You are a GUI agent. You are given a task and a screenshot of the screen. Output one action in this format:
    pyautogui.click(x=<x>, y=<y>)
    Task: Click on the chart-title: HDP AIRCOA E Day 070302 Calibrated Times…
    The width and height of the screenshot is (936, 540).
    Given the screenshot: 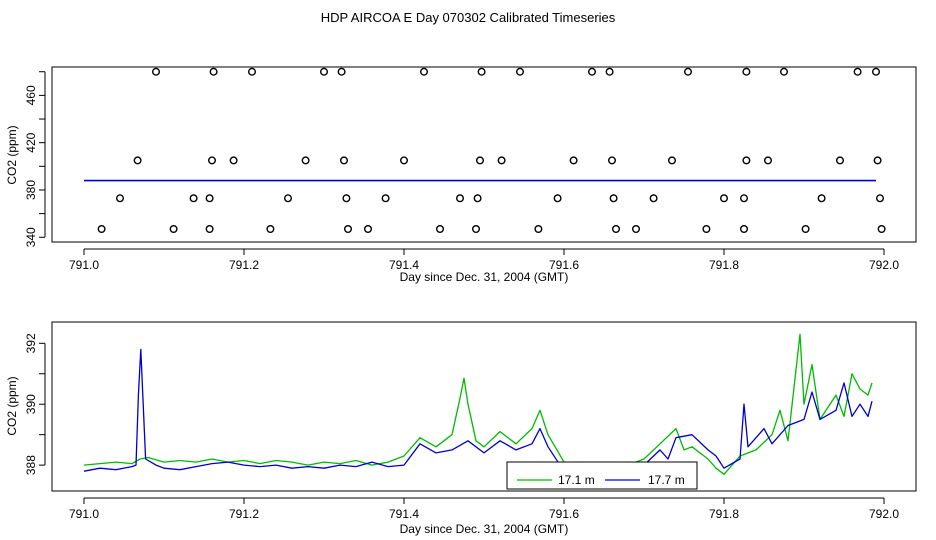 What is the action you would take?
    pyautogui.click(x=468, y=17)
    